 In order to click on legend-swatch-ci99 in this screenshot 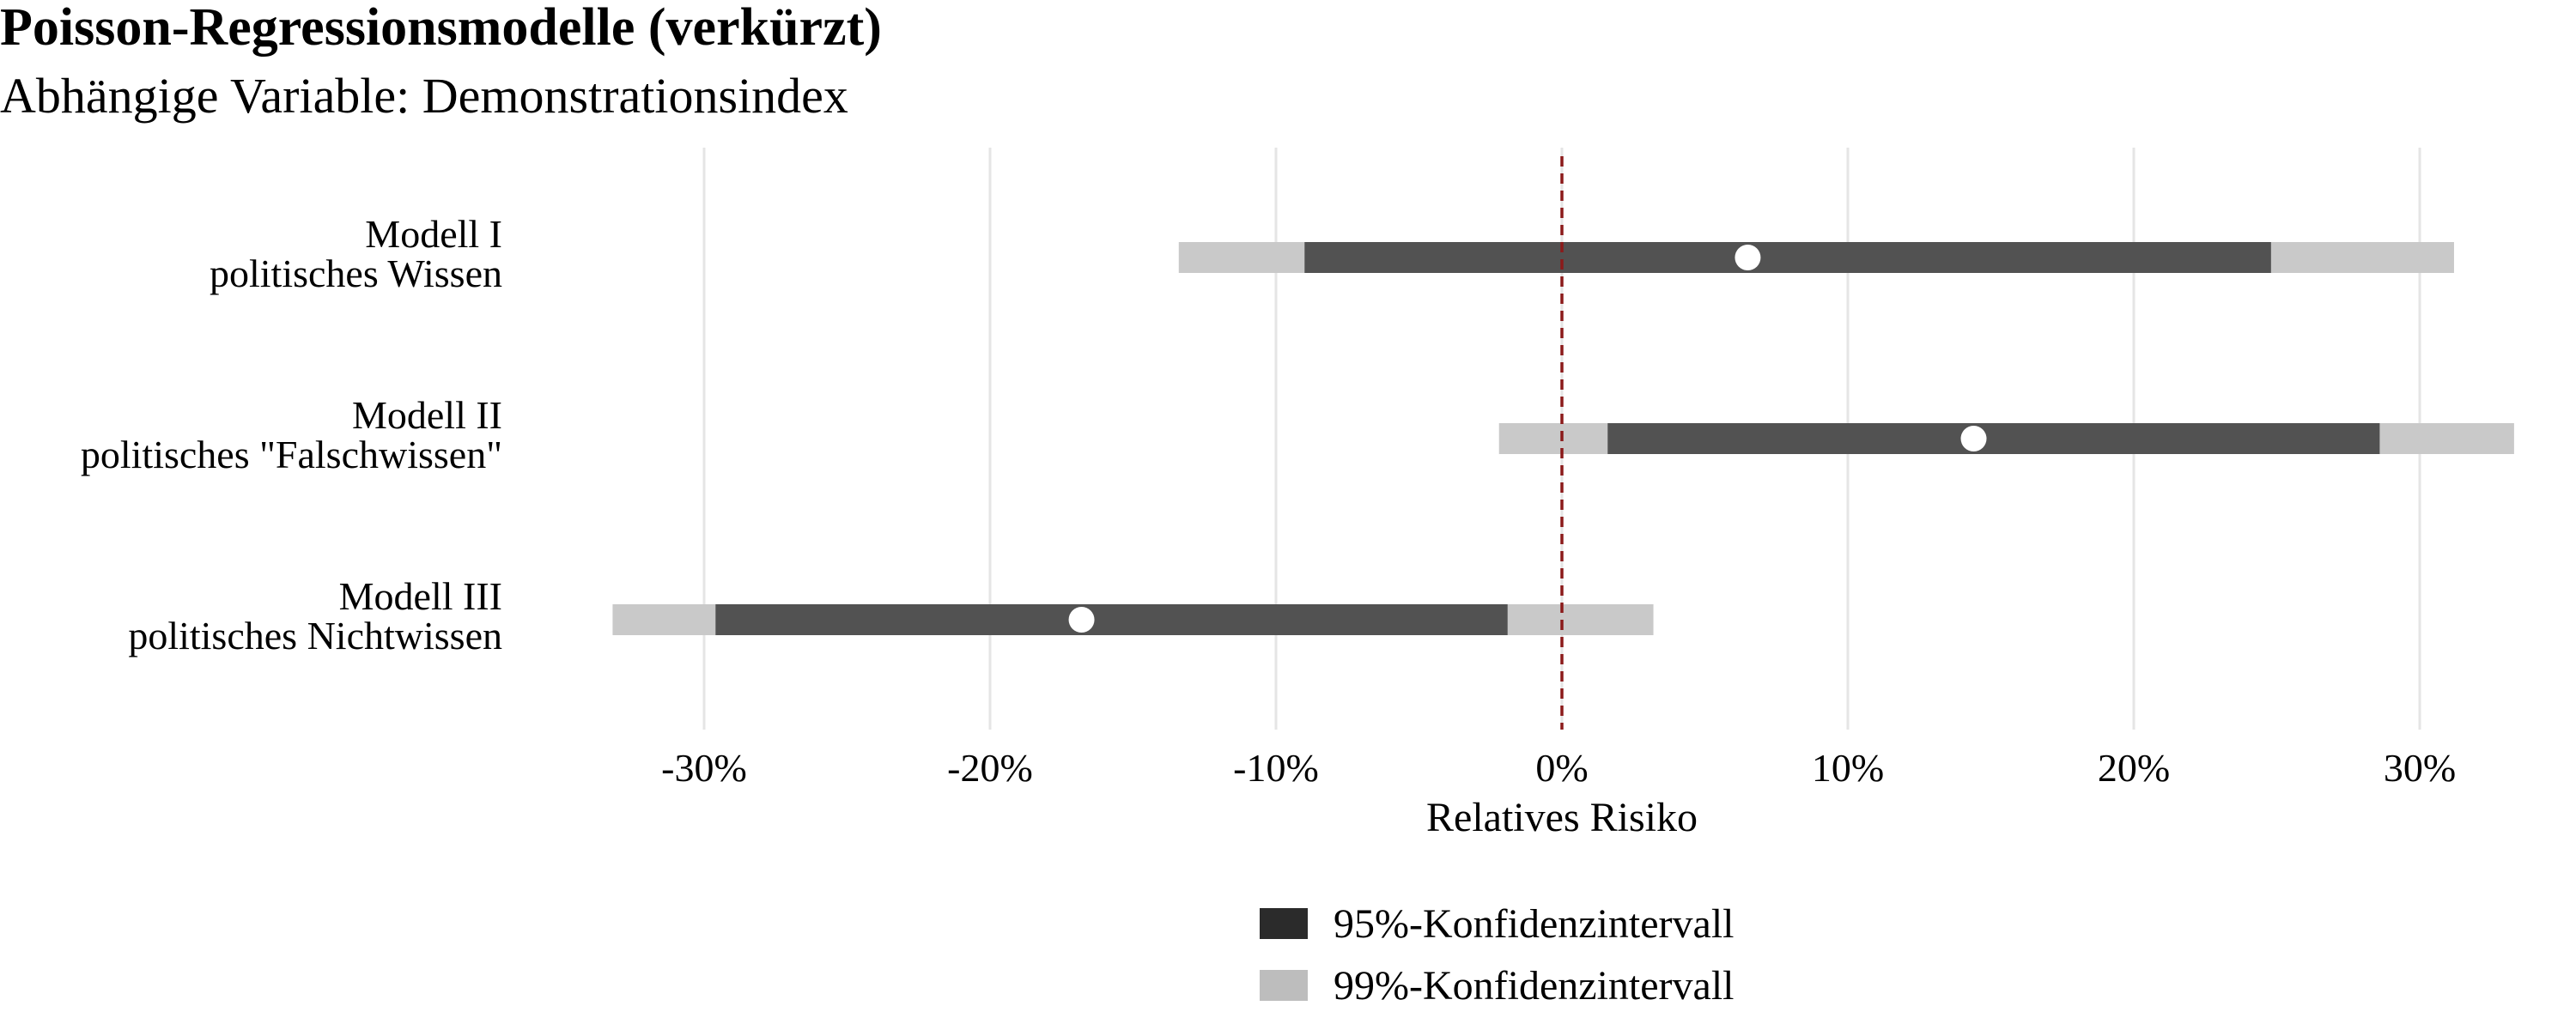, I will do `click(1284, 985)`.